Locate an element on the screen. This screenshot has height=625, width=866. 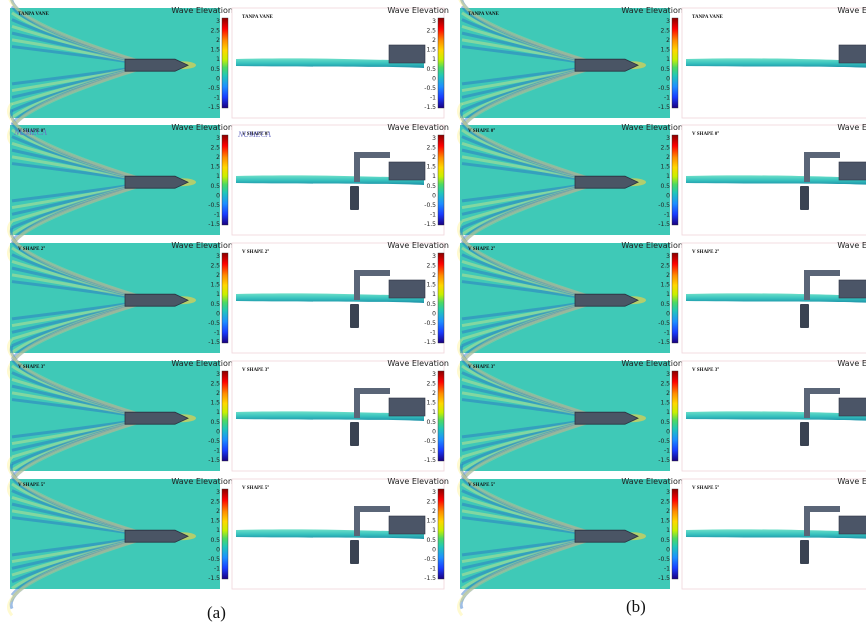
subfigure-caption-b: (b) is located at coordinates (636, 606).